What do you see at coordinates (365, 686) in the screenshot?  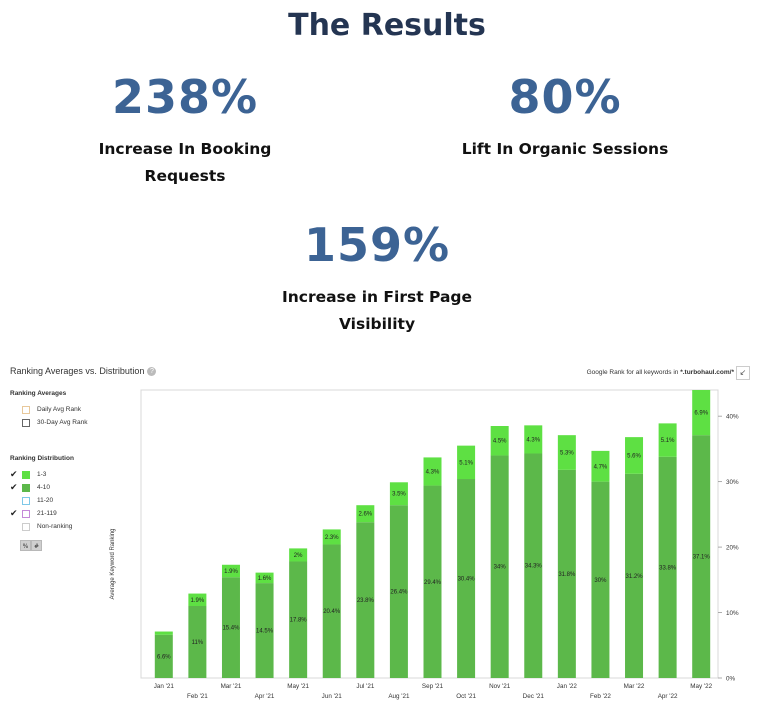 I see `x-tick-label: Jul '21` at bounding box center [365, 686].